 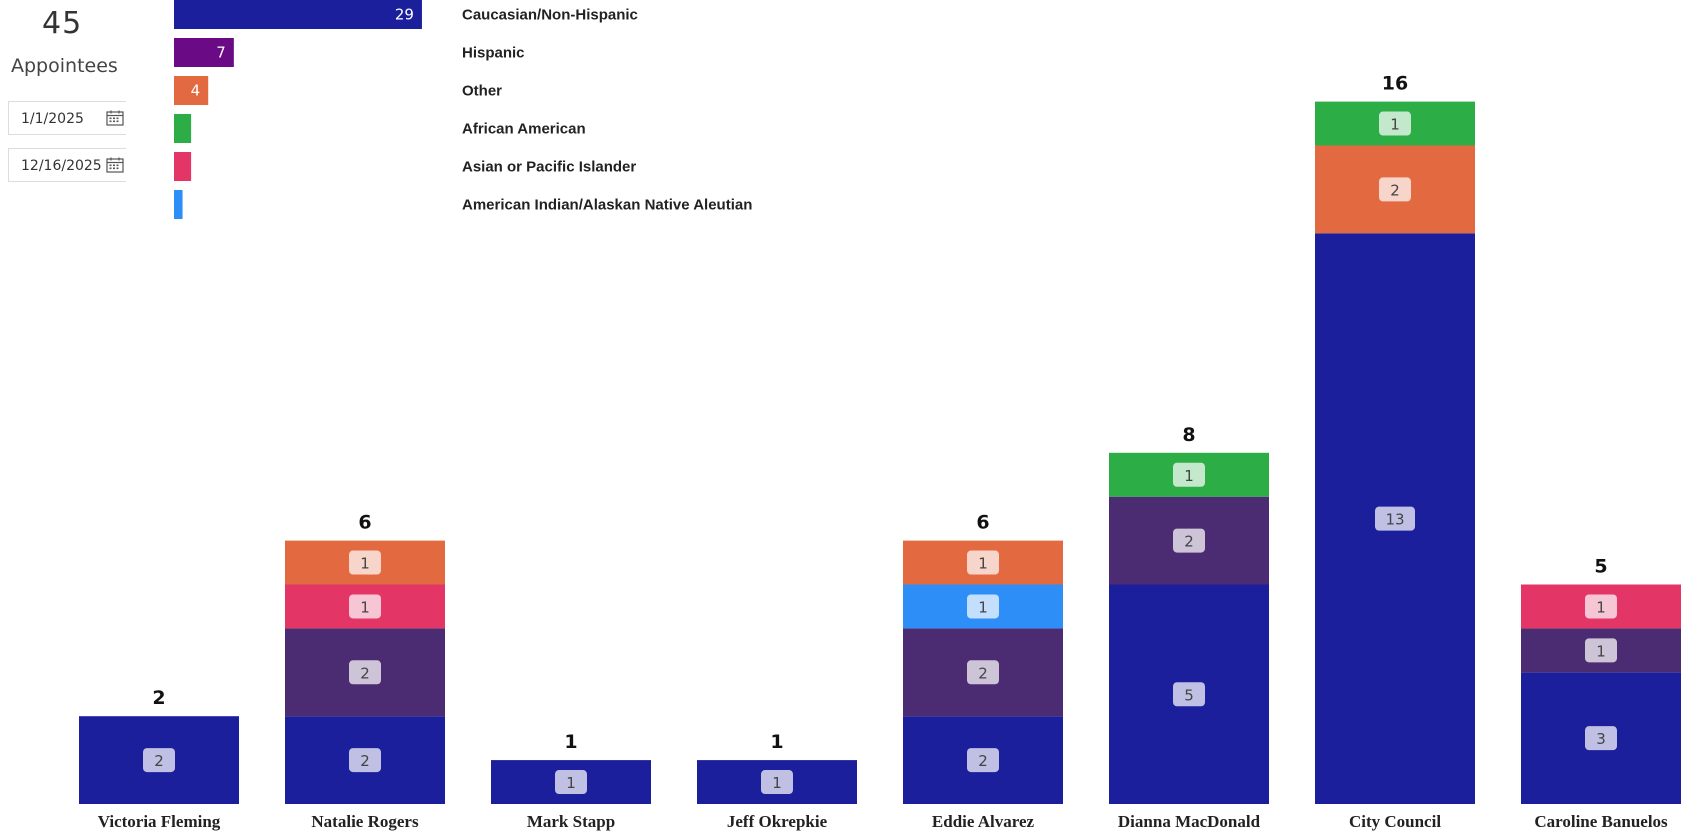 I want to click on segment-value-label: 3, so click(x=1601, y=739).